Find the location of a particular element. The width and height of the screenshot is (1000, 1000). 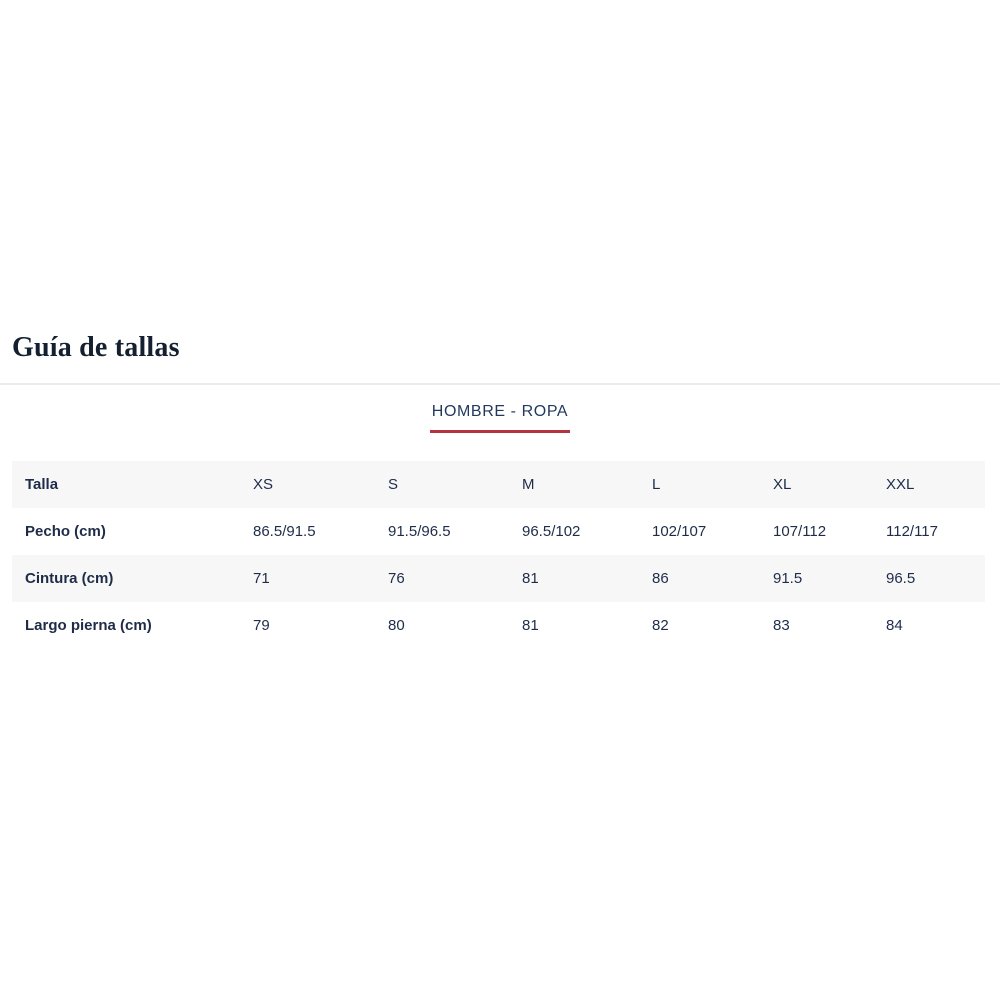

row-label-cell: Pecho (cm) is located at coordinates (65, 531).